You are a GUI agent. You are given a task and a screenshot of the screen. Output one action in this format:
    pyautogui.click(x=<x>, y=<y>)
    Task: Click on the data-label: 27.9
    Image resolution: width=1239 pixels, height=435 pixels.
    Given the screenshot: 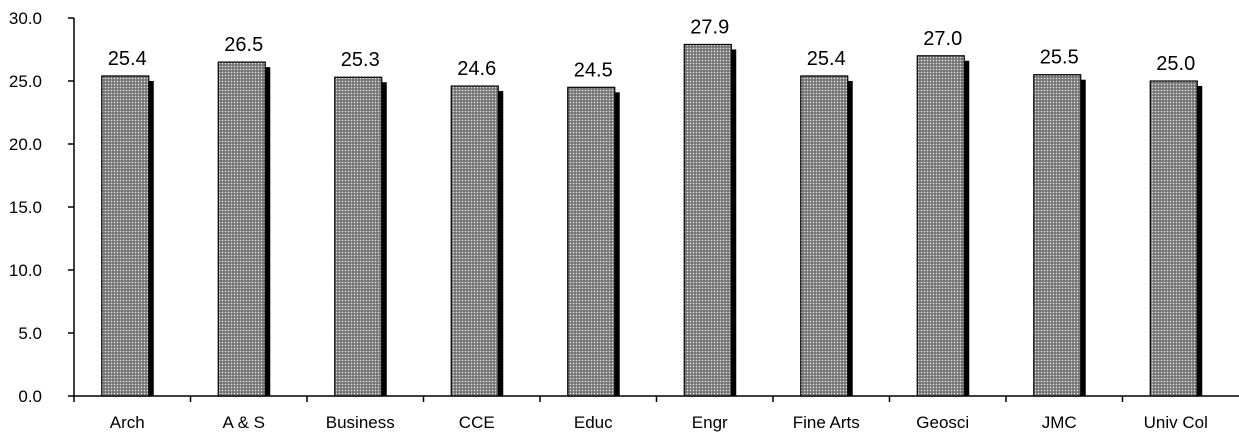 What is the action you would take?
    pyautogui.click(x=709, y=27)
    